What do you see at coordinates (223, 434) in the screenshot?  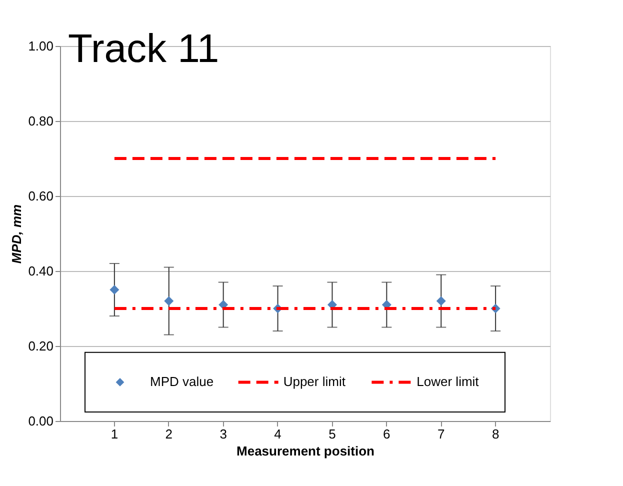 I see `x-tick-label: 3` at bounding box center [223, 434].